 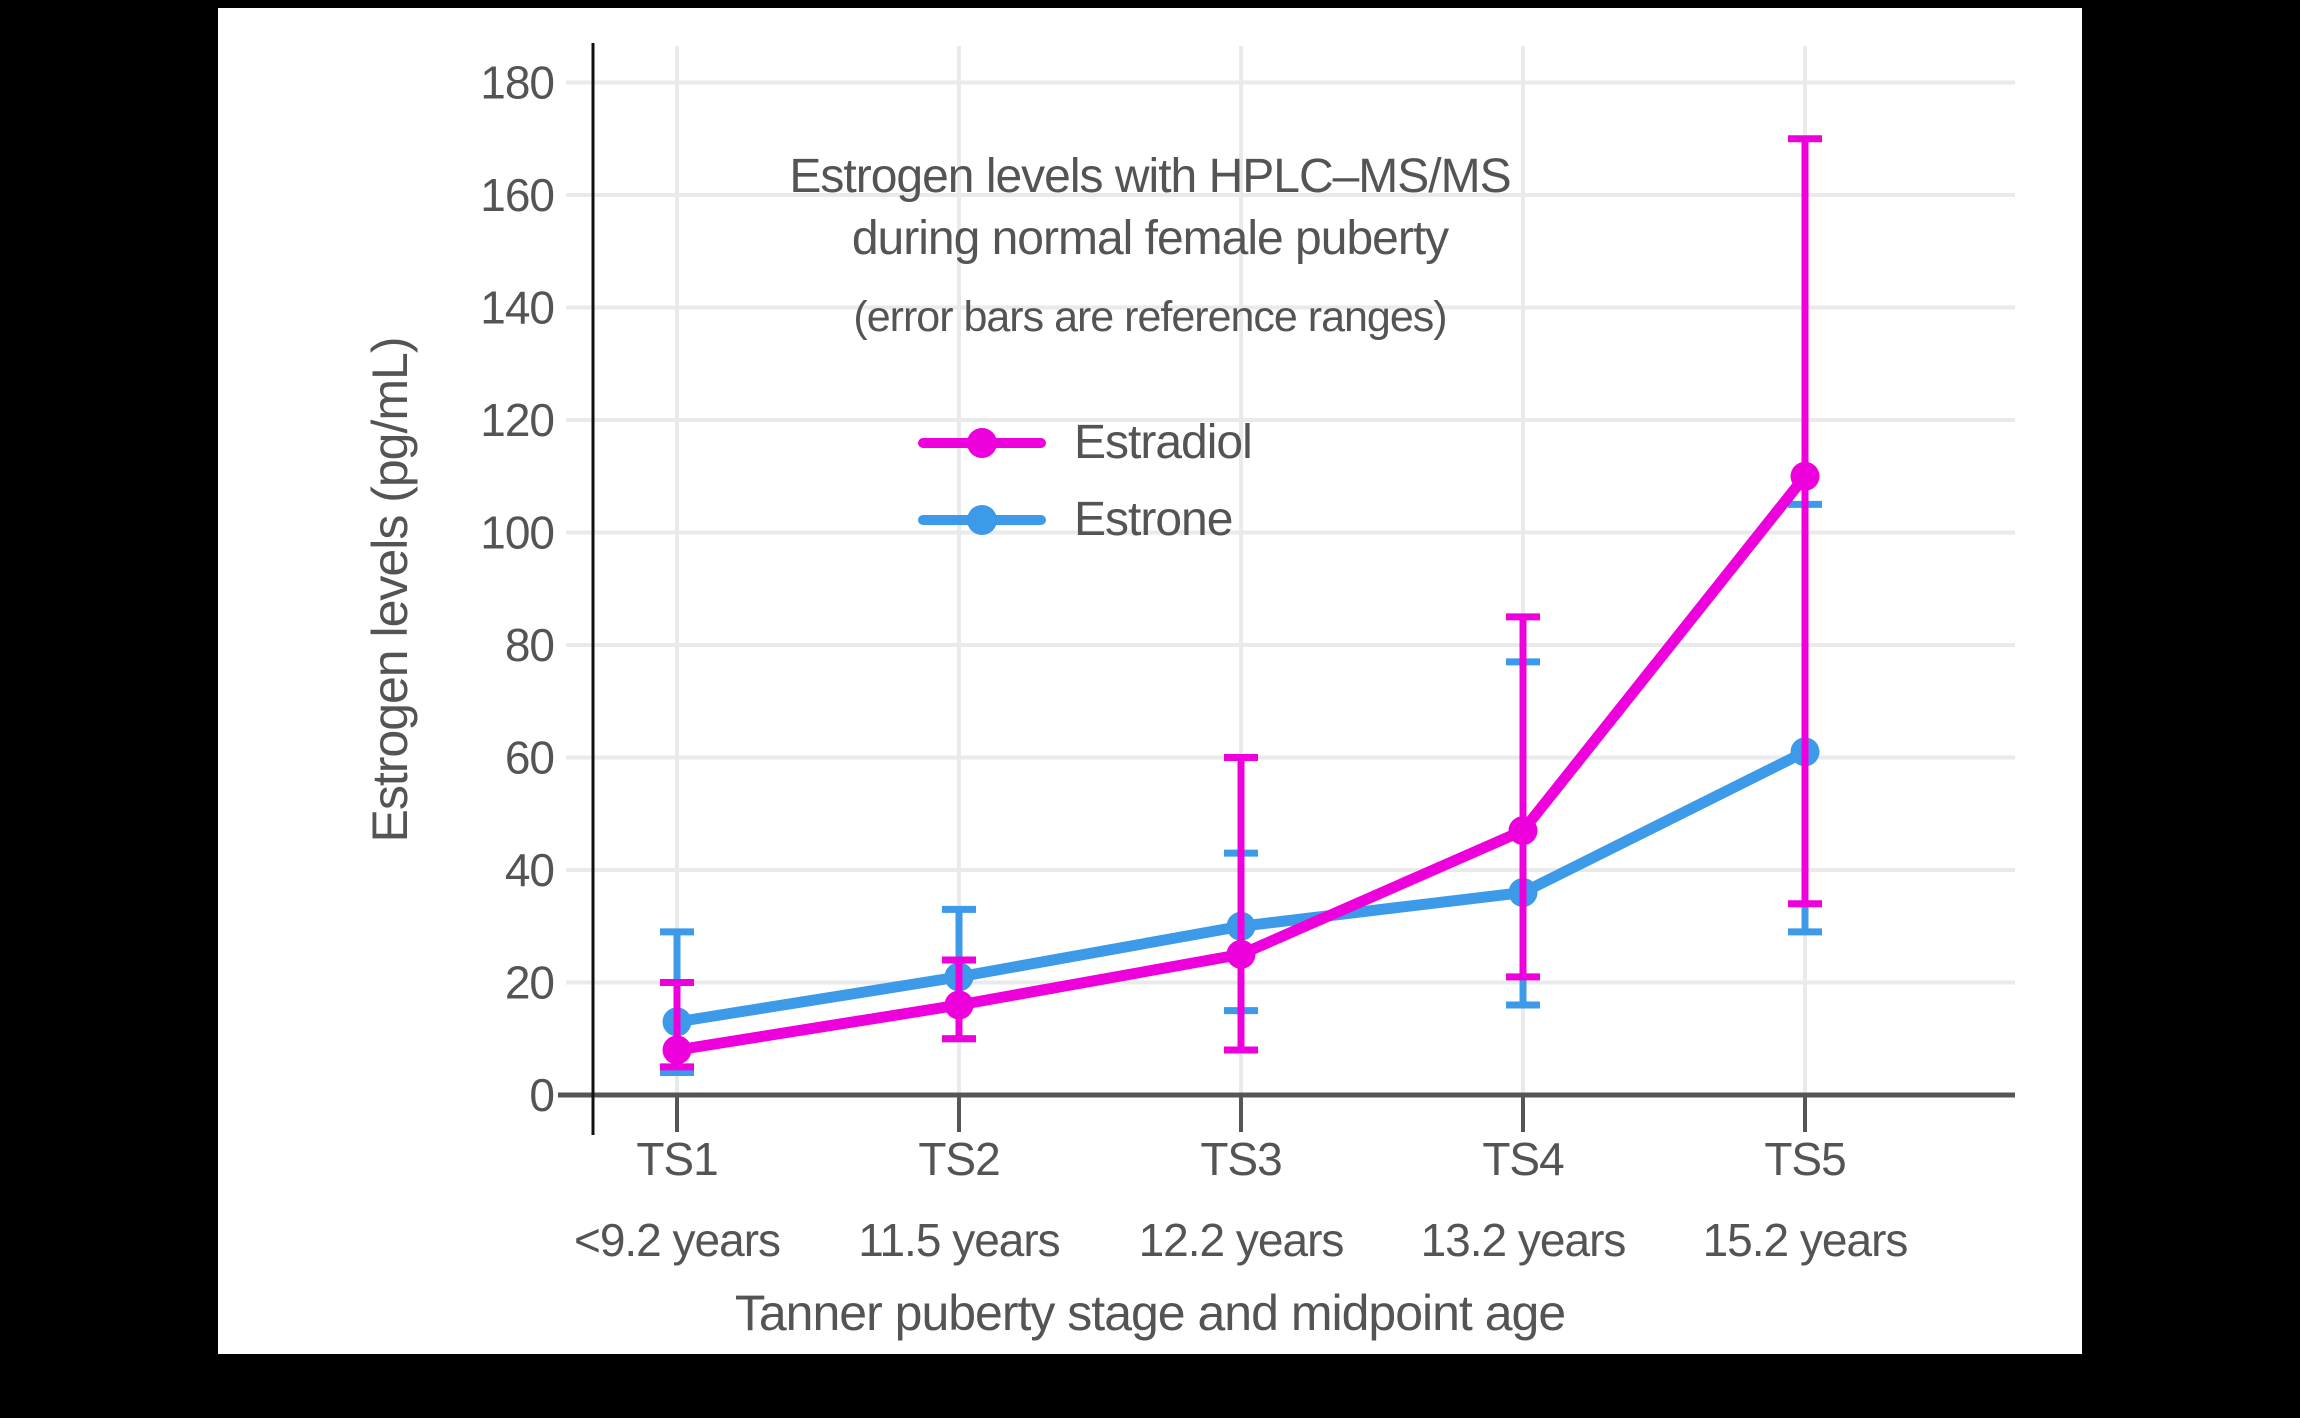 I want to click on x-tick-label: TS3, so click(x=1240, y=1159).